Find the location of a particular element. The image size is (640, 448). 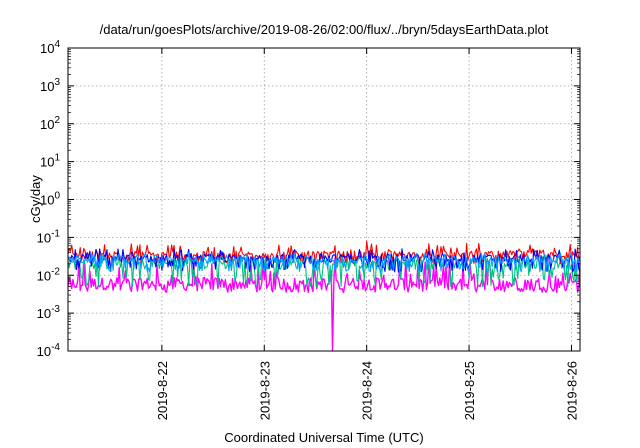

y-tick-label: 10⁻² is located at coordinates (49, 274).